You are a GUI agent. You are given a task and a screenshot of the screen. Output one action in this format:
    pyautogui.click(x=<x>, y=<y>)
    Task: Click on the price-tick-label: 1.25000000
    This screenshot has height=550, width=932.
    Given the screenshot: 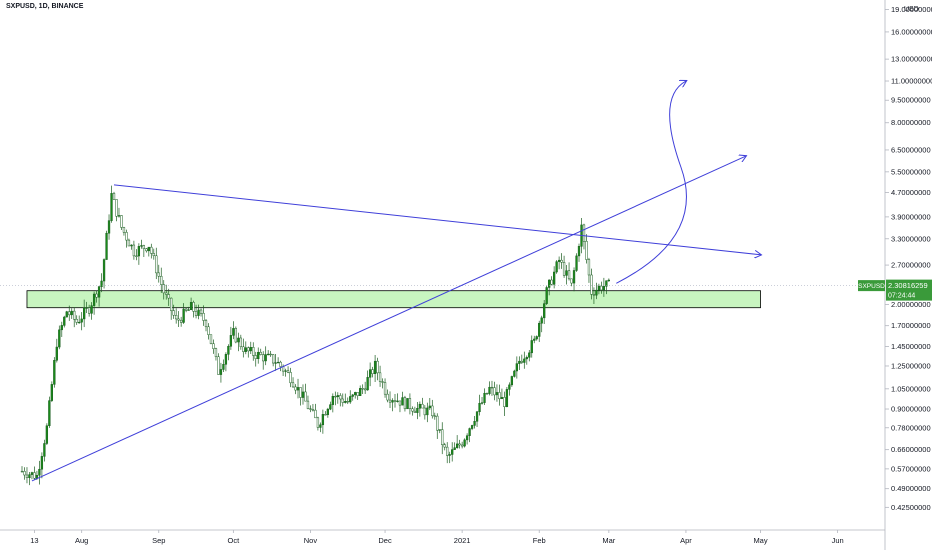 What is the action you would take?
    pyautogui.click(x=911, y=365)
    